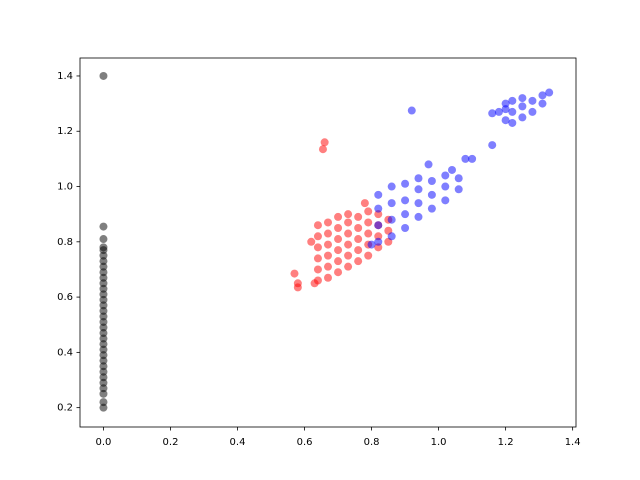 Image resolution: width=640 pixels, height=480 pixels. I want to click on y-tick-label: 1.2, so click(65, 131).